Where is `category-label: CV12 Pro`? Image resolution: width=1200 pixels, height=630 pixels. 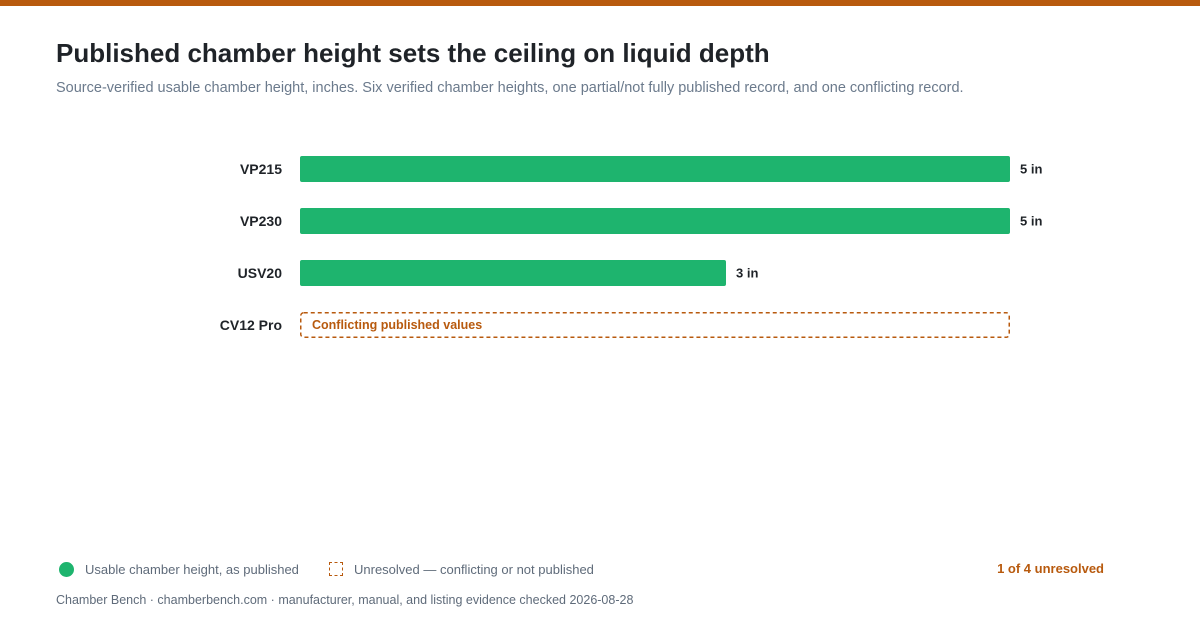 category-label: CV12 Pro is located at coordinates (251, 325).